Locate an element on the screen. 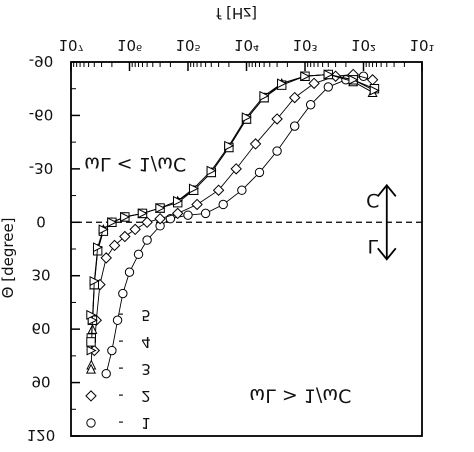 The width and height of the screenshot is (474, 452). legend-label: 4 is located at coordinates (146, 342).